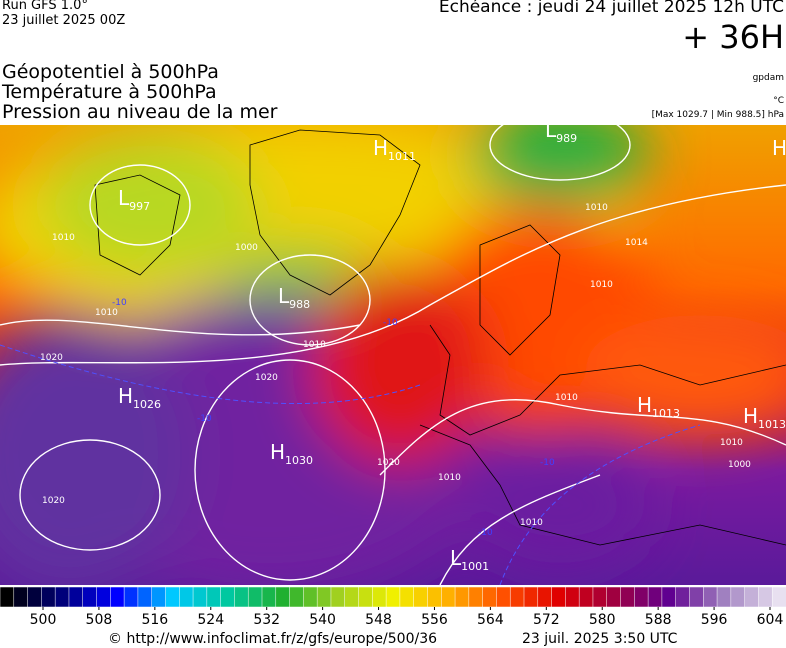 The height and width of the screenshot is (648, 786). Describe the element at coordinates (600, 639) in the screenshot. I see `generated-time: 23 juil. 2025 3:50 UTC` at that location.